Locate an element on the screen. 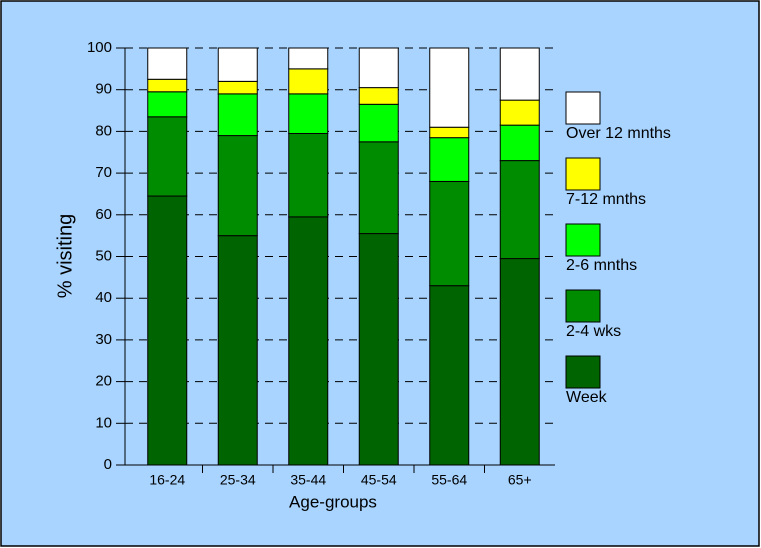 The height and width of the screenshot is (548, 761). x-tick-label: 45-54 is located at coordinates (379, 480).